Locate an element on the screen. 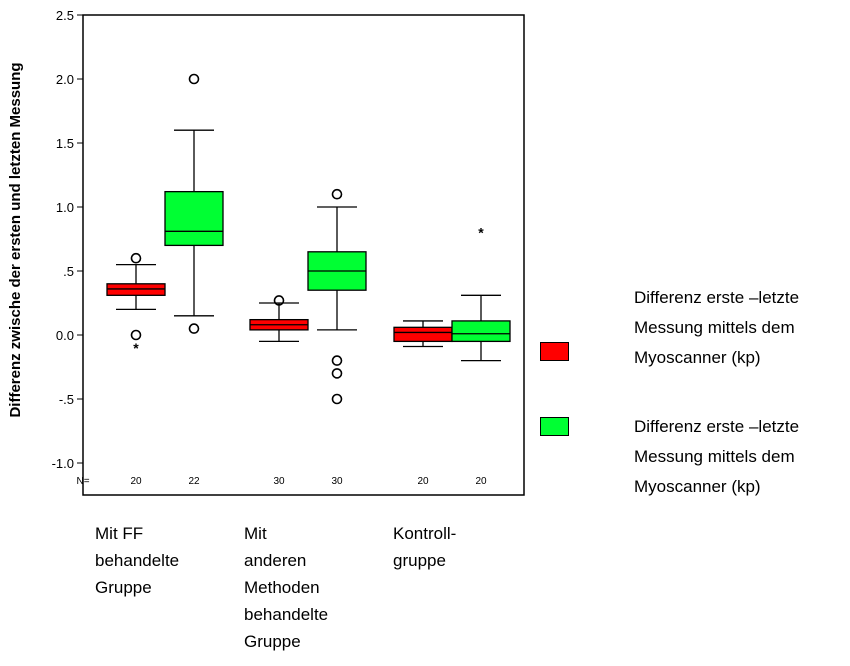 The height and width of the screenshot is (666, 850). group-label-ff: Mit FF behandelte Gruppe is located at coordinates (137, 560).